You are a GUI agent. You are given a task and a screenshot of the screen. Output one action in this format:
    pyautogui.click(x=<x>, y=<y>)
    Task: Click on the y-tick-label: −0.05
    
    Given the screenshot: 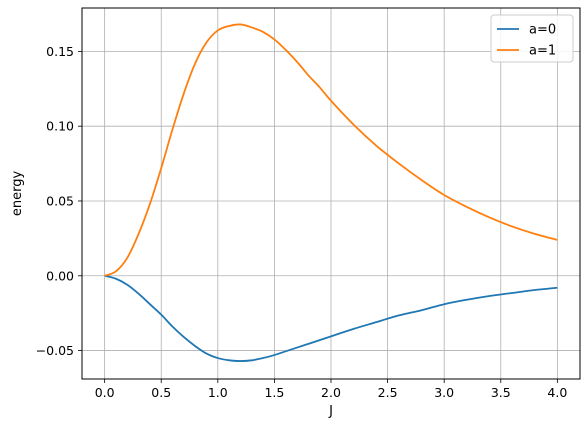 What is the action you would take?
    pyautogui.click(x=55, y=350)
    